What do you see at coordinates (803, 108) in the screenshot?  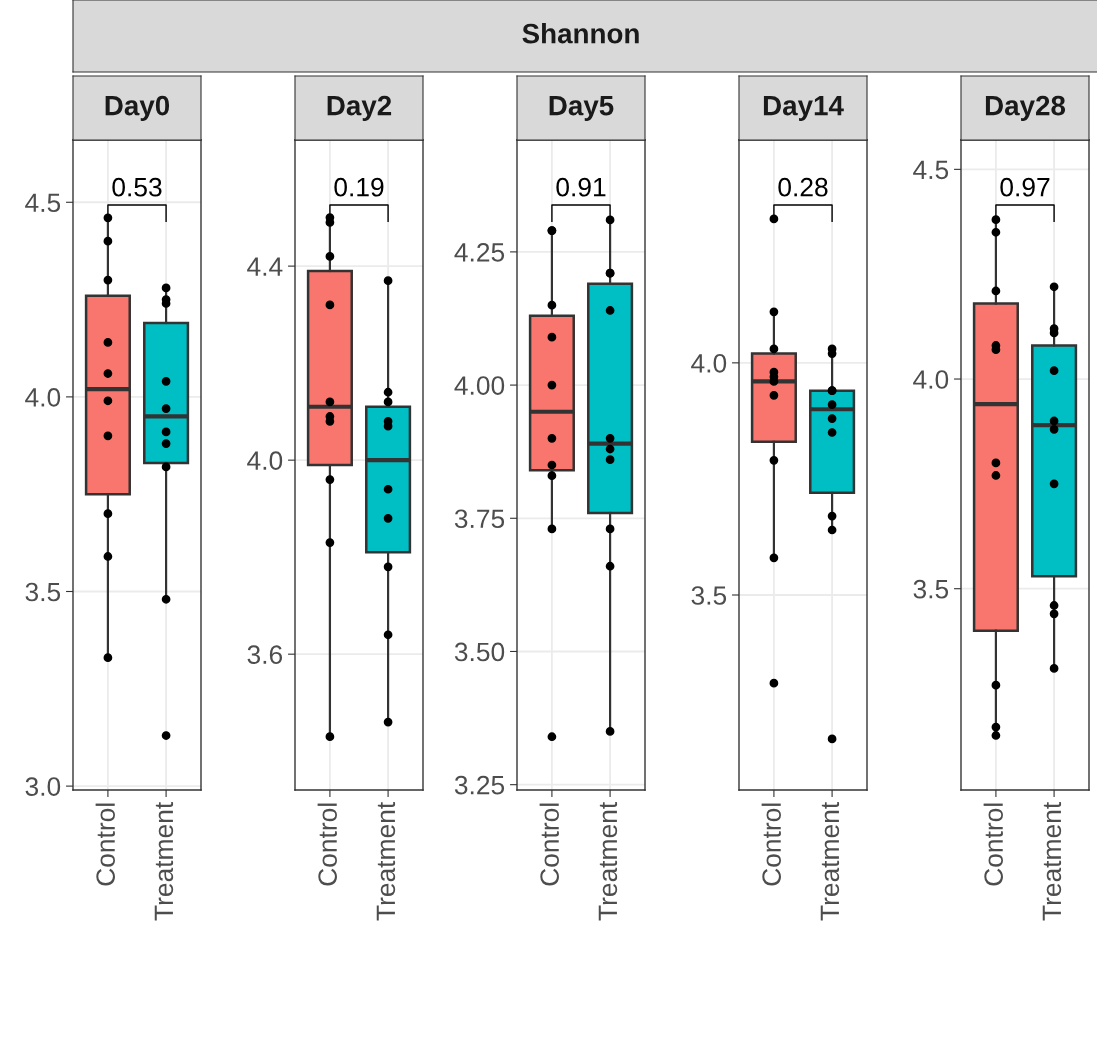 I see `chart-subtitle: Day14` at bounding box center [803, 108].